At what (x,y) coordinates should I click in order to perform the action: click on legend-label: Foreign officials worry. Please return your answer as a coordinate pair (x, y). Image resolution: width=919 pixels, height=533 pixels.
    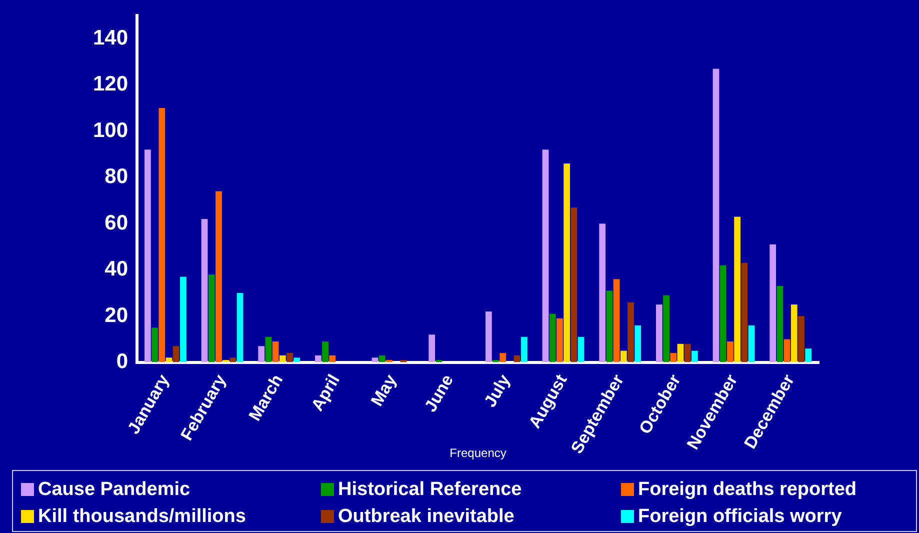
    Looking at the image, I should click on (740, 517).